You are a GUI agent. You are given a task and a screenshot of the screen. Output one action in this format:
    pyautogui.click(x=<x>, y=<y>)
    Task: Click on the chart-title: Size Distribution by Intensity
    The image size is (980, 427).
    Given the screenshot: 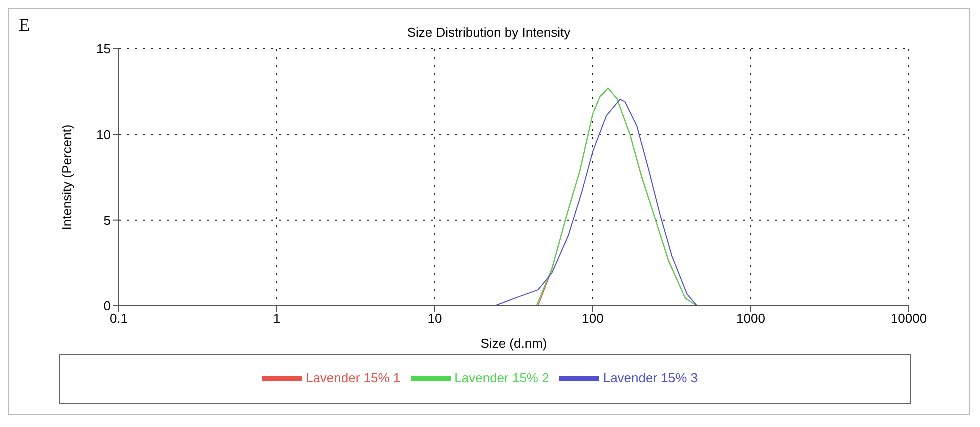 What is the action you would take?
    pyautogui.click(x=489, y=32)
    